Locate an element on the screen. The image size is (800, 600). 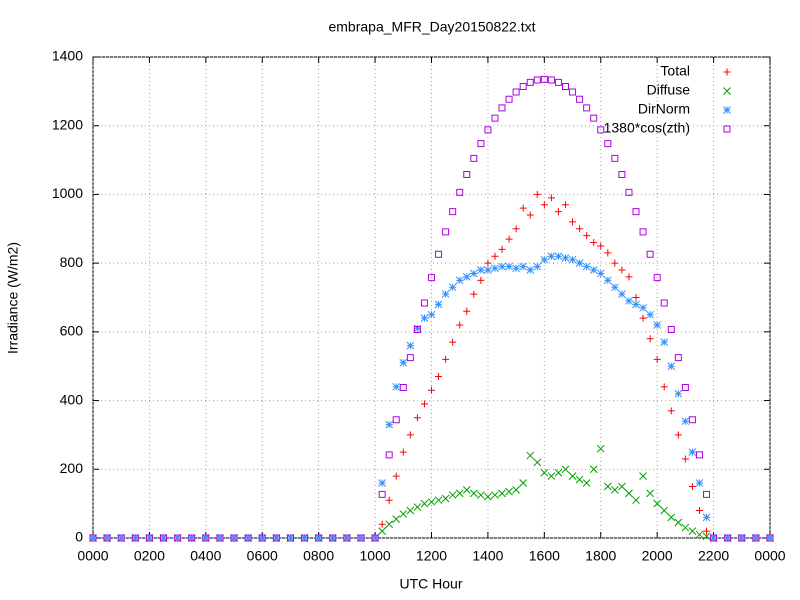
legend-label: Total is located at coordinates (675, 71).